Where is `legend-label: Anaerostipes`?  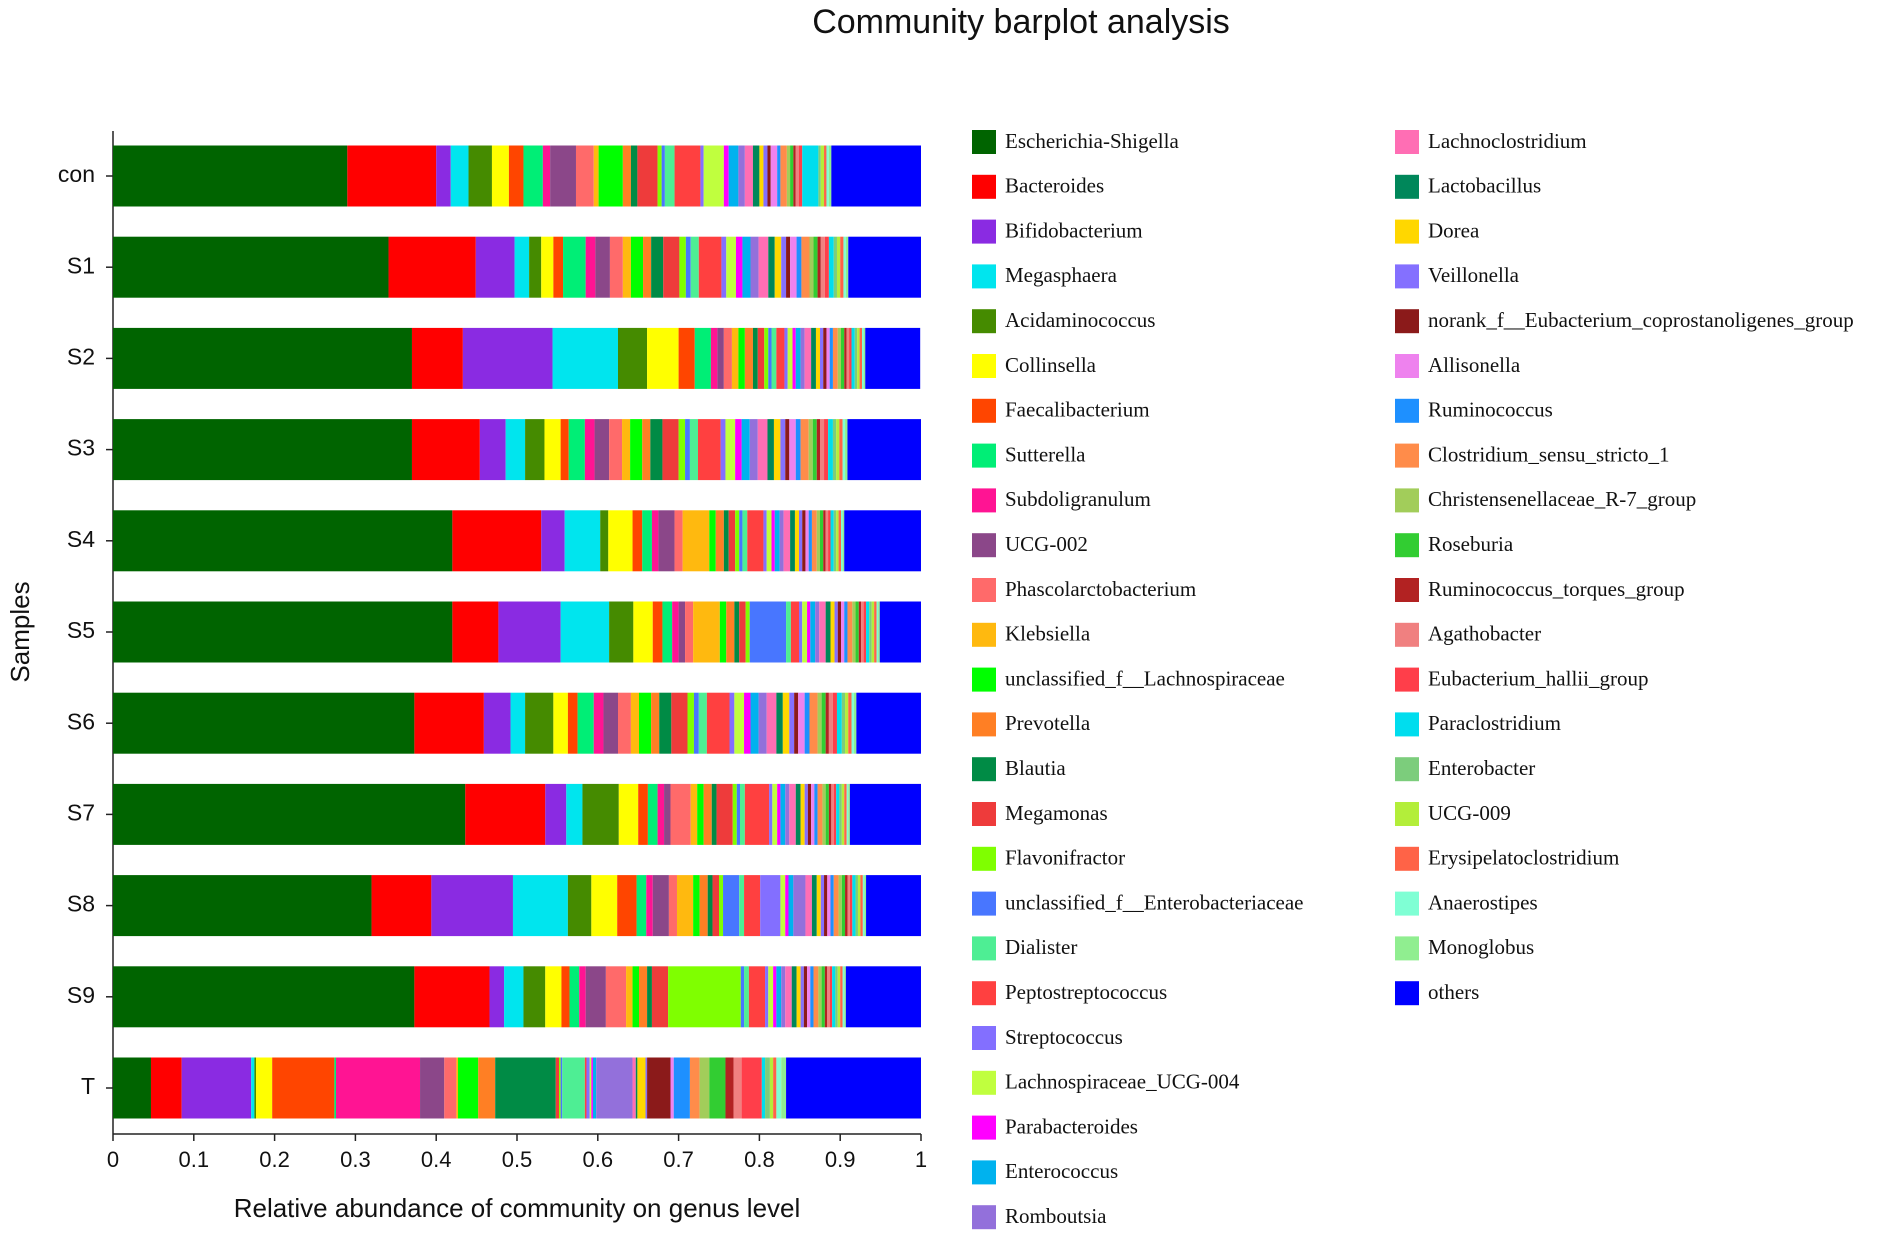
legend-label: Anaerostipes is located at coordinates (1483, 902).